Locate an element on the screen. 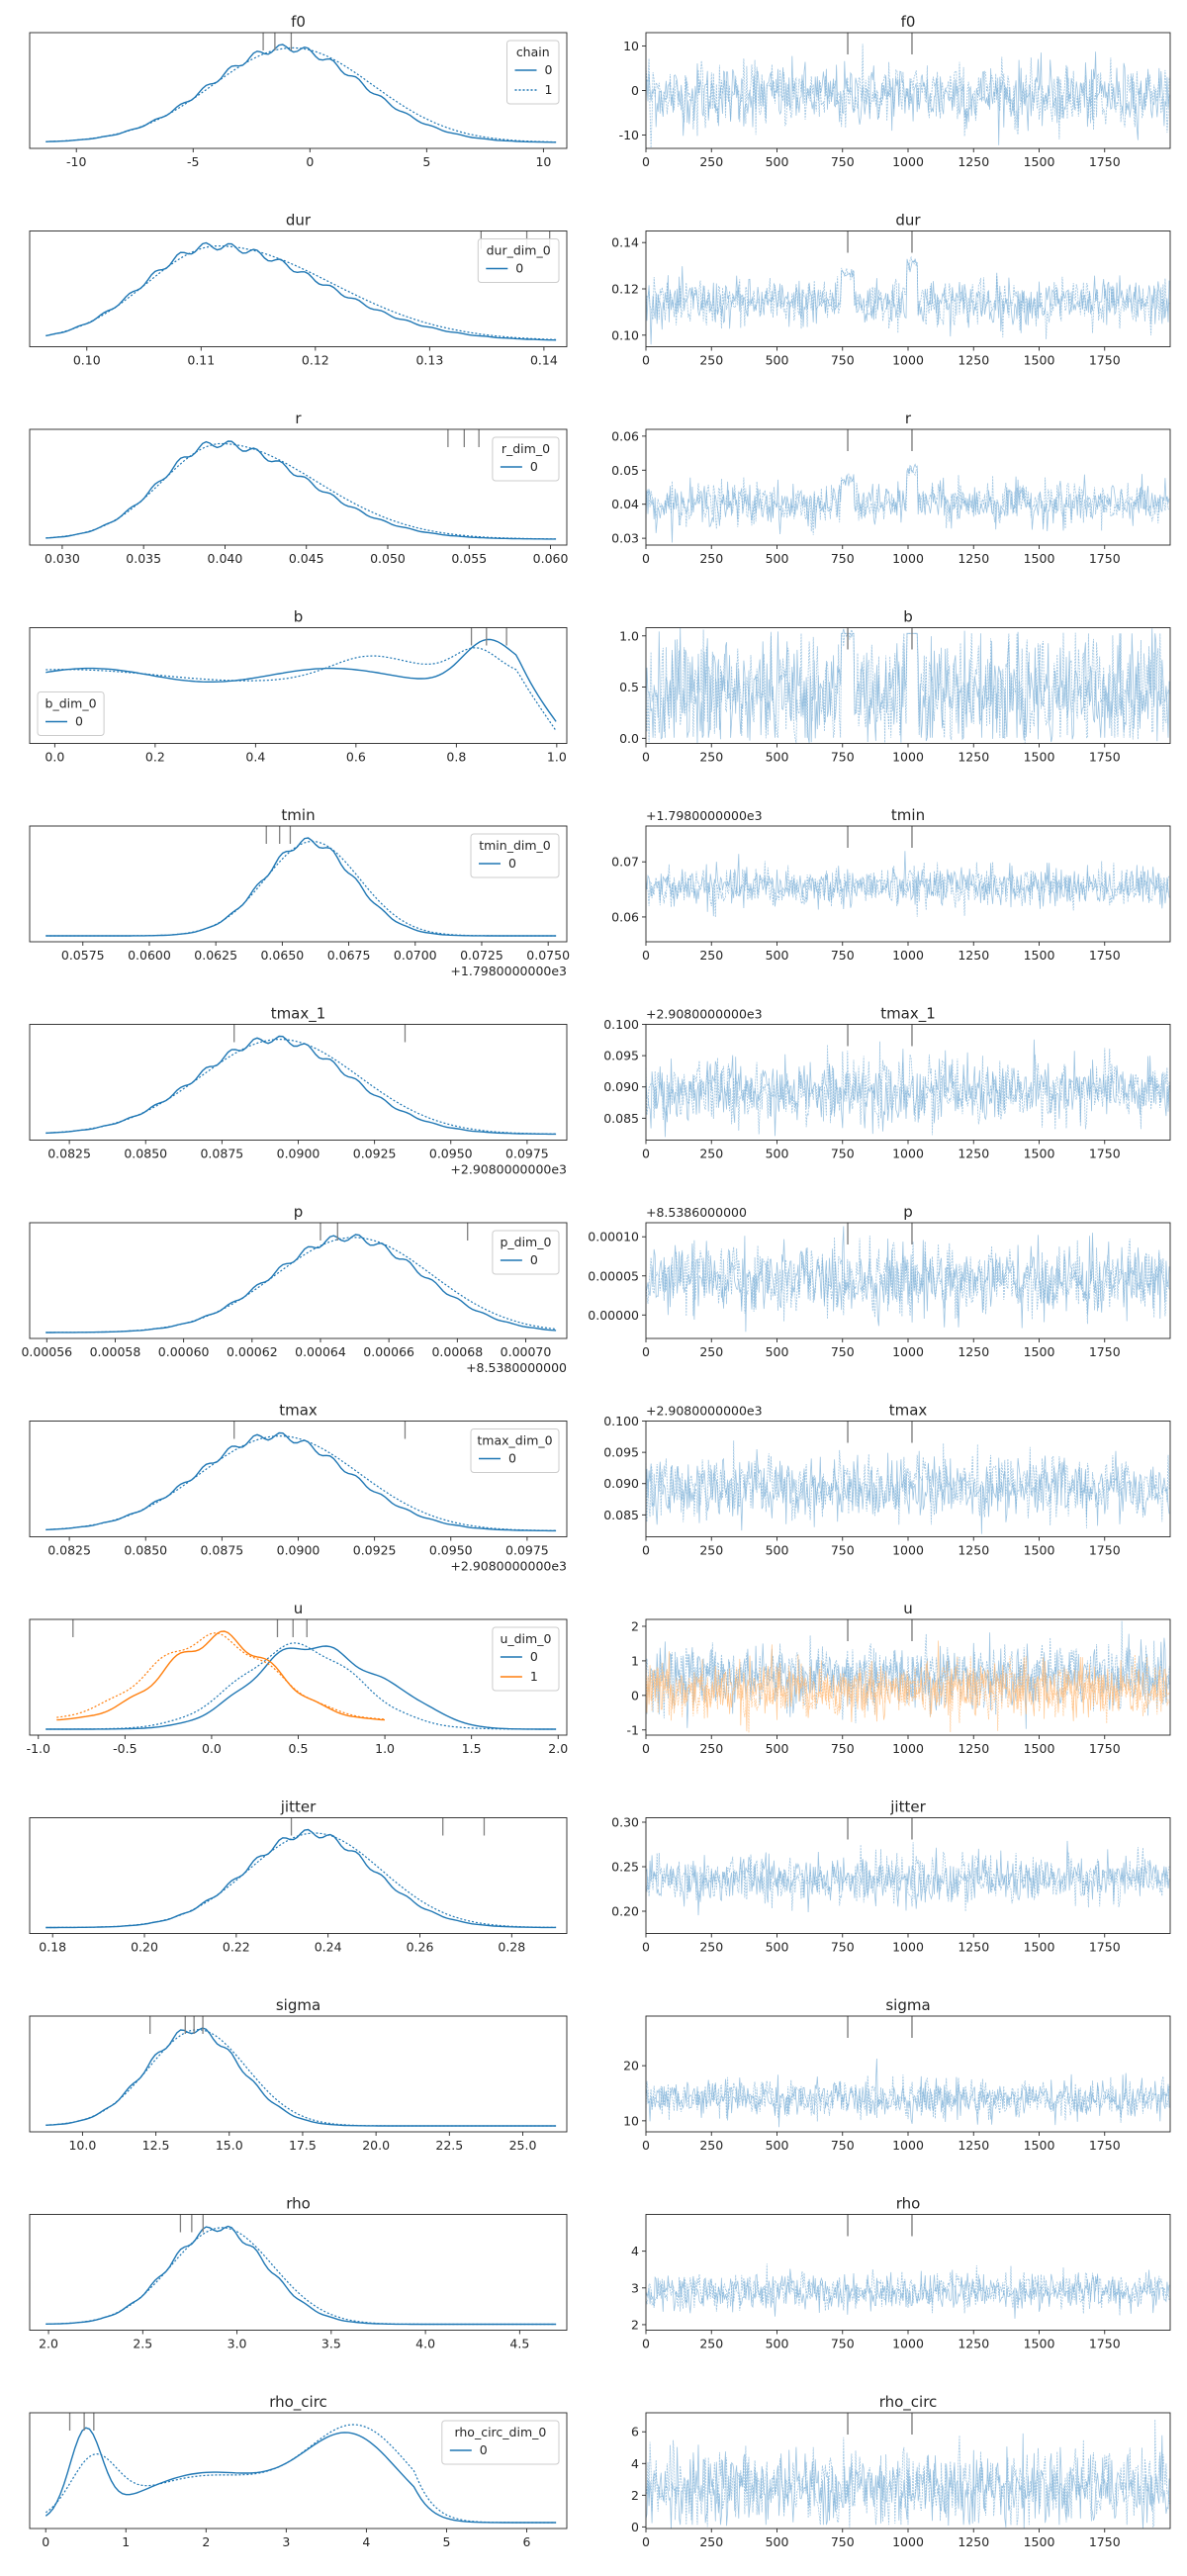 This screenshot has width=1187, height=2576. density-xtick-label-1: 0.20 is located at coordinates (144, 1948).